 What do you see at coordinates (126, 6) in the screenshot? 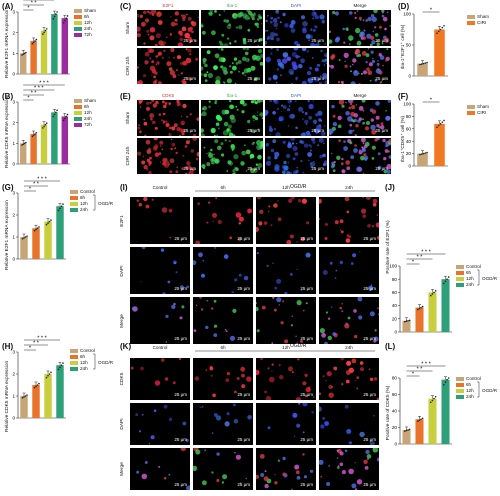
I see `panel-label-c: (C)` at bounding box center [126, 6].